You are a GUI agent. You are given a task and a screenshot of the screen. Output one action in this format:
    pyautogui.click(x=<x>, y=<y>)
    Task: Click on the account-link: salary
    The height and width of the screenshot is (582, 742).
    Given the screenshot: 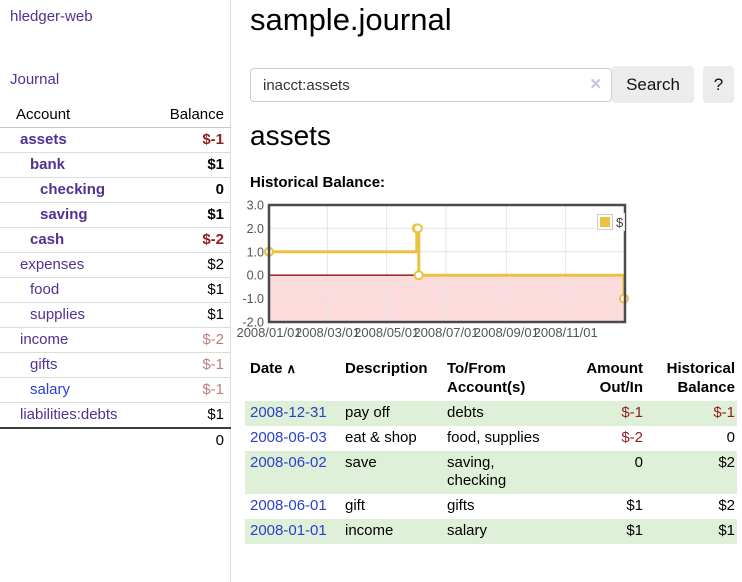 What is the action you would take?
    pyautogui.click(x=50, y=389)
    